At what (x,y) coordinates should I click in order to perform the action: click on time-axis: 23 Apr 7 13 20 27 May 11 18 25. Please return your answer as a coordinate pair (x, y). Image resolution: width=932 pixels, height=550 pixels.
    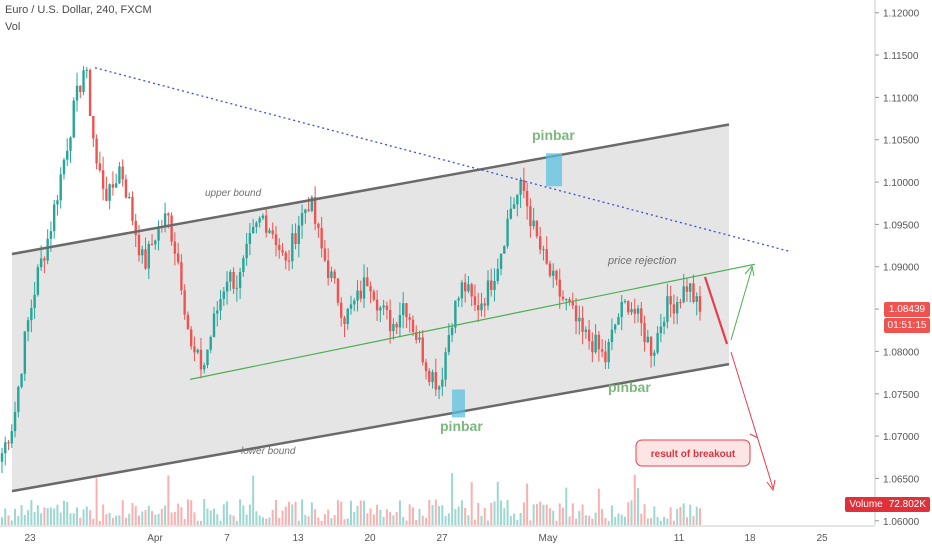
    Looking at the image, I should click on (437, 537).